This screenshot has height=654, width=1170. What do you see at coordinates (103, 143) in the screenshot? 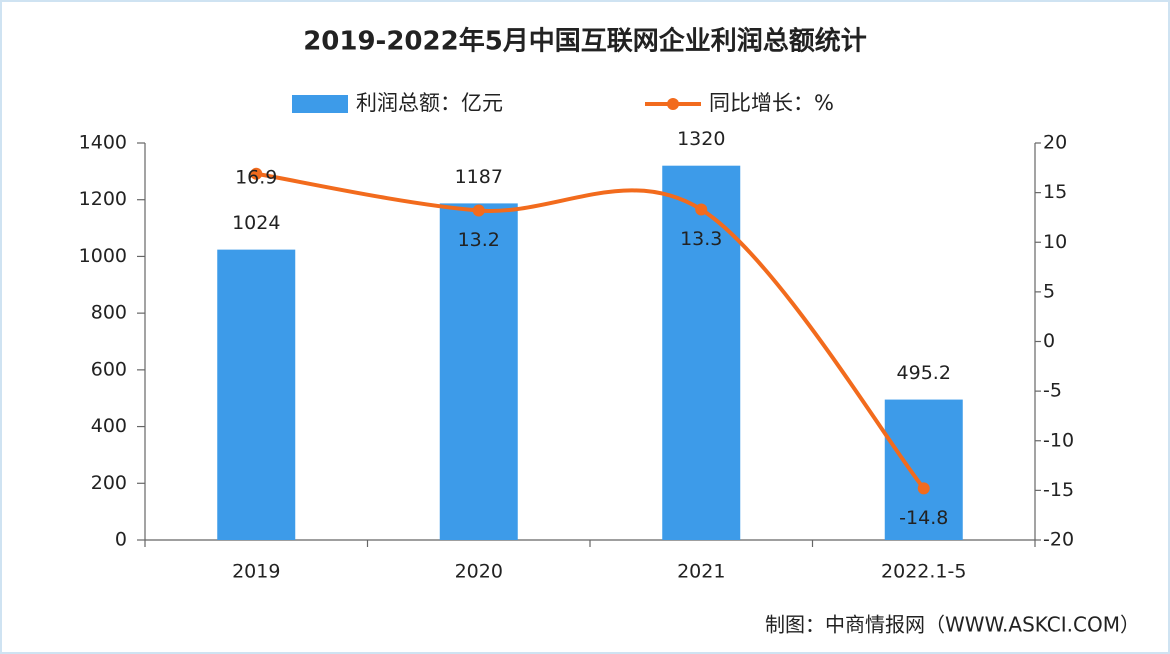
I see `y-tick-label: 1400` at bounding box center [103, 143].